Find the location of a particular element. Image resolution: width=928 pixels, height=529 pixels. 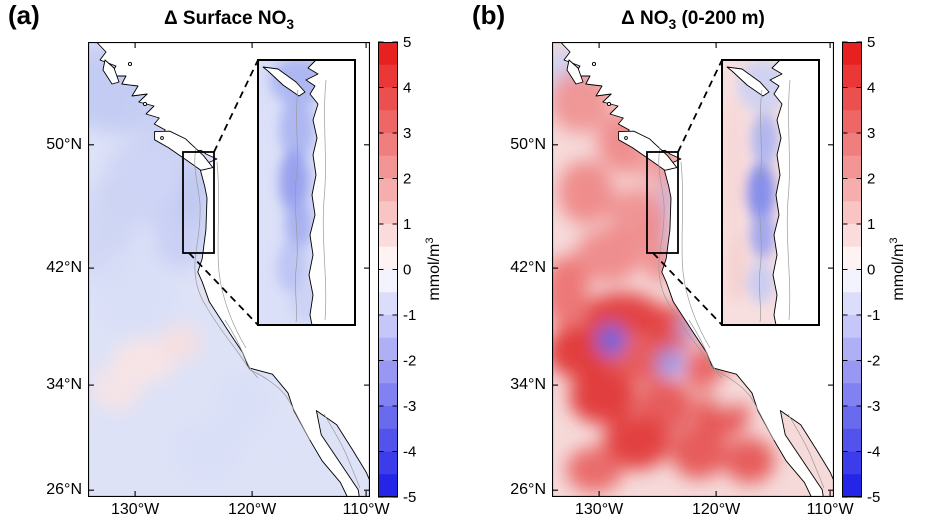

panel-a-label: (a) is located at coordinates (24, 15).